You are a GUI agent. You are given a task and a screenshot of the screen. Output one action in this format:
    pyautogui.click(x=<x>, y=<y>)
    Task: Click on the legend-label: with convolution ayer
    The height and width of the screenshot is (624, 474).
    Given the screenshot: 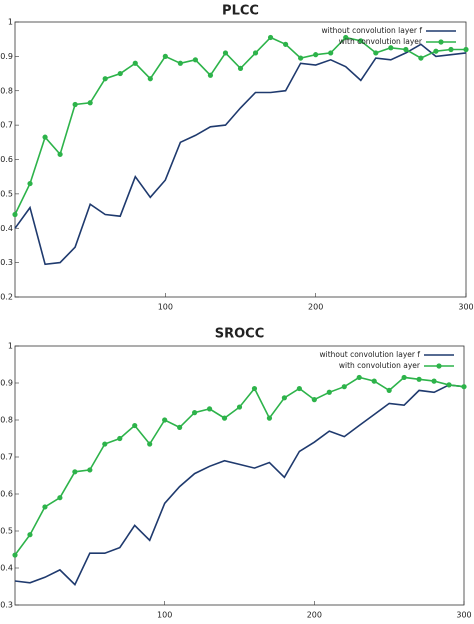 What is the action you would take?
    pyautogui.click(x=380, y=365)
    